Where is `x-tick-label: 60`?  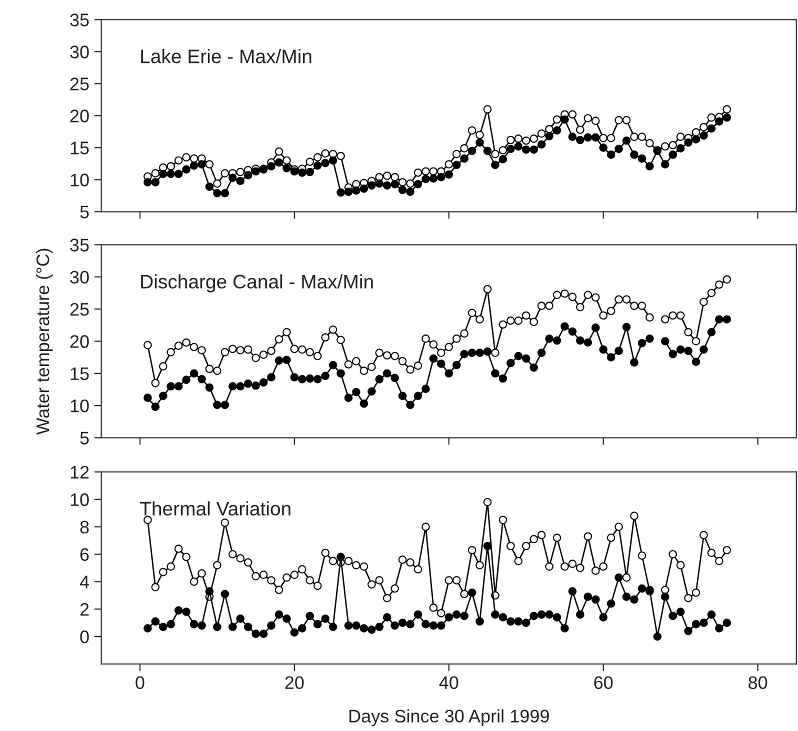 x-tick-label: 60 is located at coordinates (603, 683).